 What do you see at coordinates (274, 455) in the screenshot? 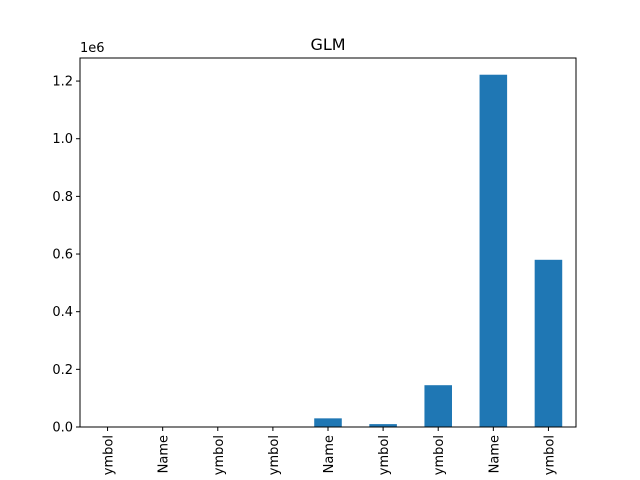
I see `x-tick-label-3: ymbol` at bounding box center [274, 455].